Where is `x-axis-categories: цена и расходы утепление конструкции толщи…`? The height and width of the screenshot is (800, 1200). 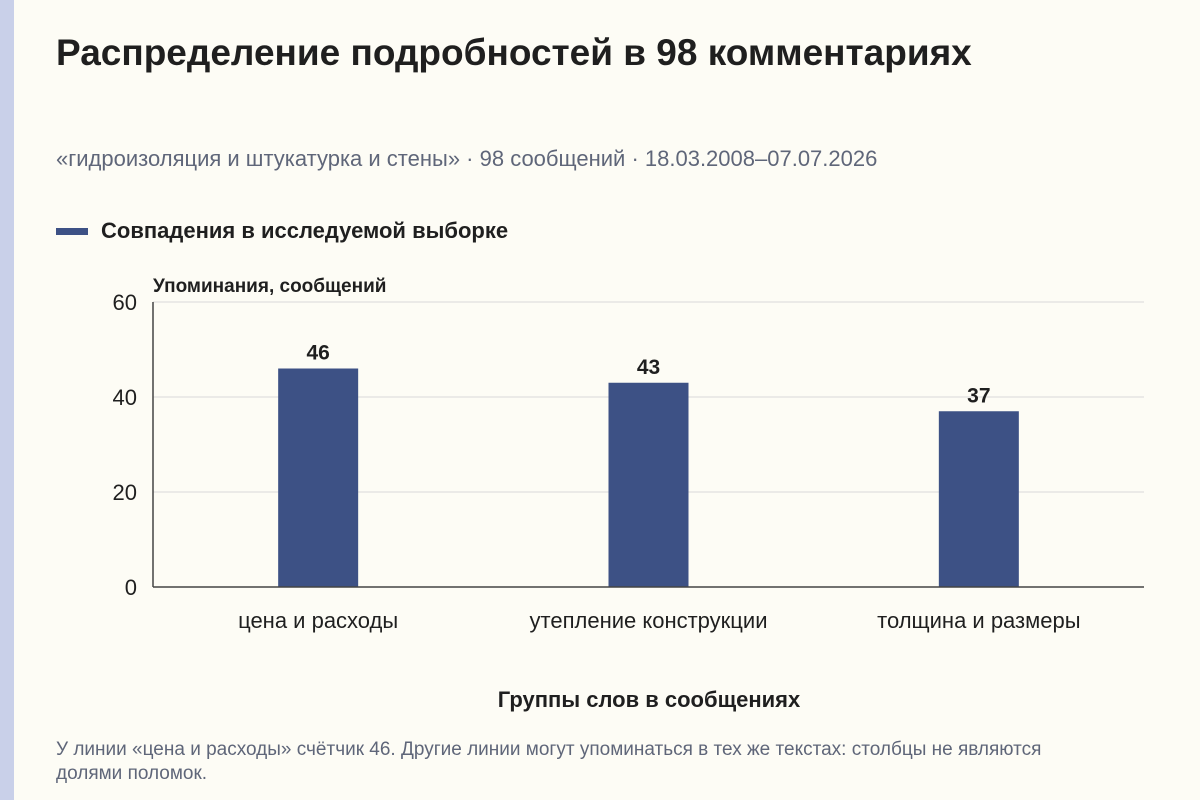
x-axis-categories: цена и расходы утепление конструкции толщи… is located at coordinates (659, 620).